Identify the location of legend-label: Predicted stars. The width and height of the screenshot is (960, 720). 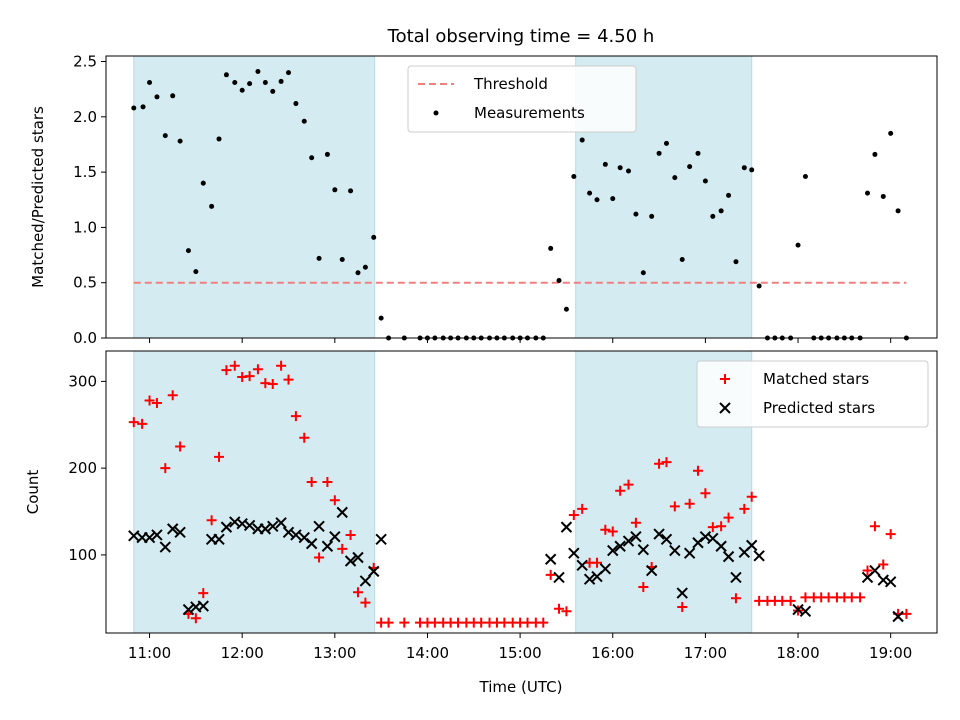
(819, 408).